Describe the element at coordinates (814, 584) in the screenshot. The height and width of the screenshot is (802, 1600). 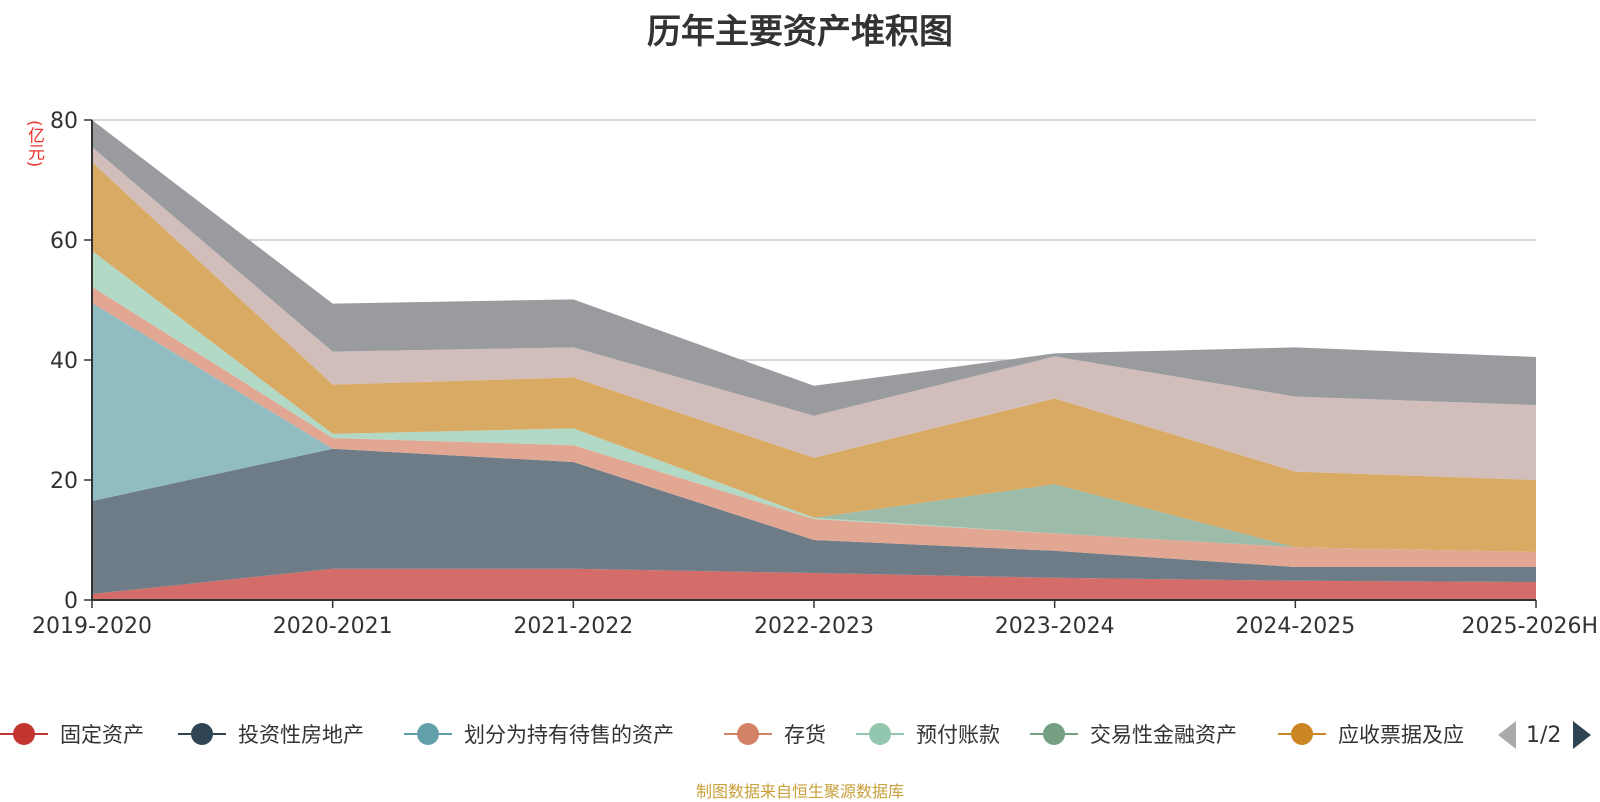
I see `series-area` at that location.